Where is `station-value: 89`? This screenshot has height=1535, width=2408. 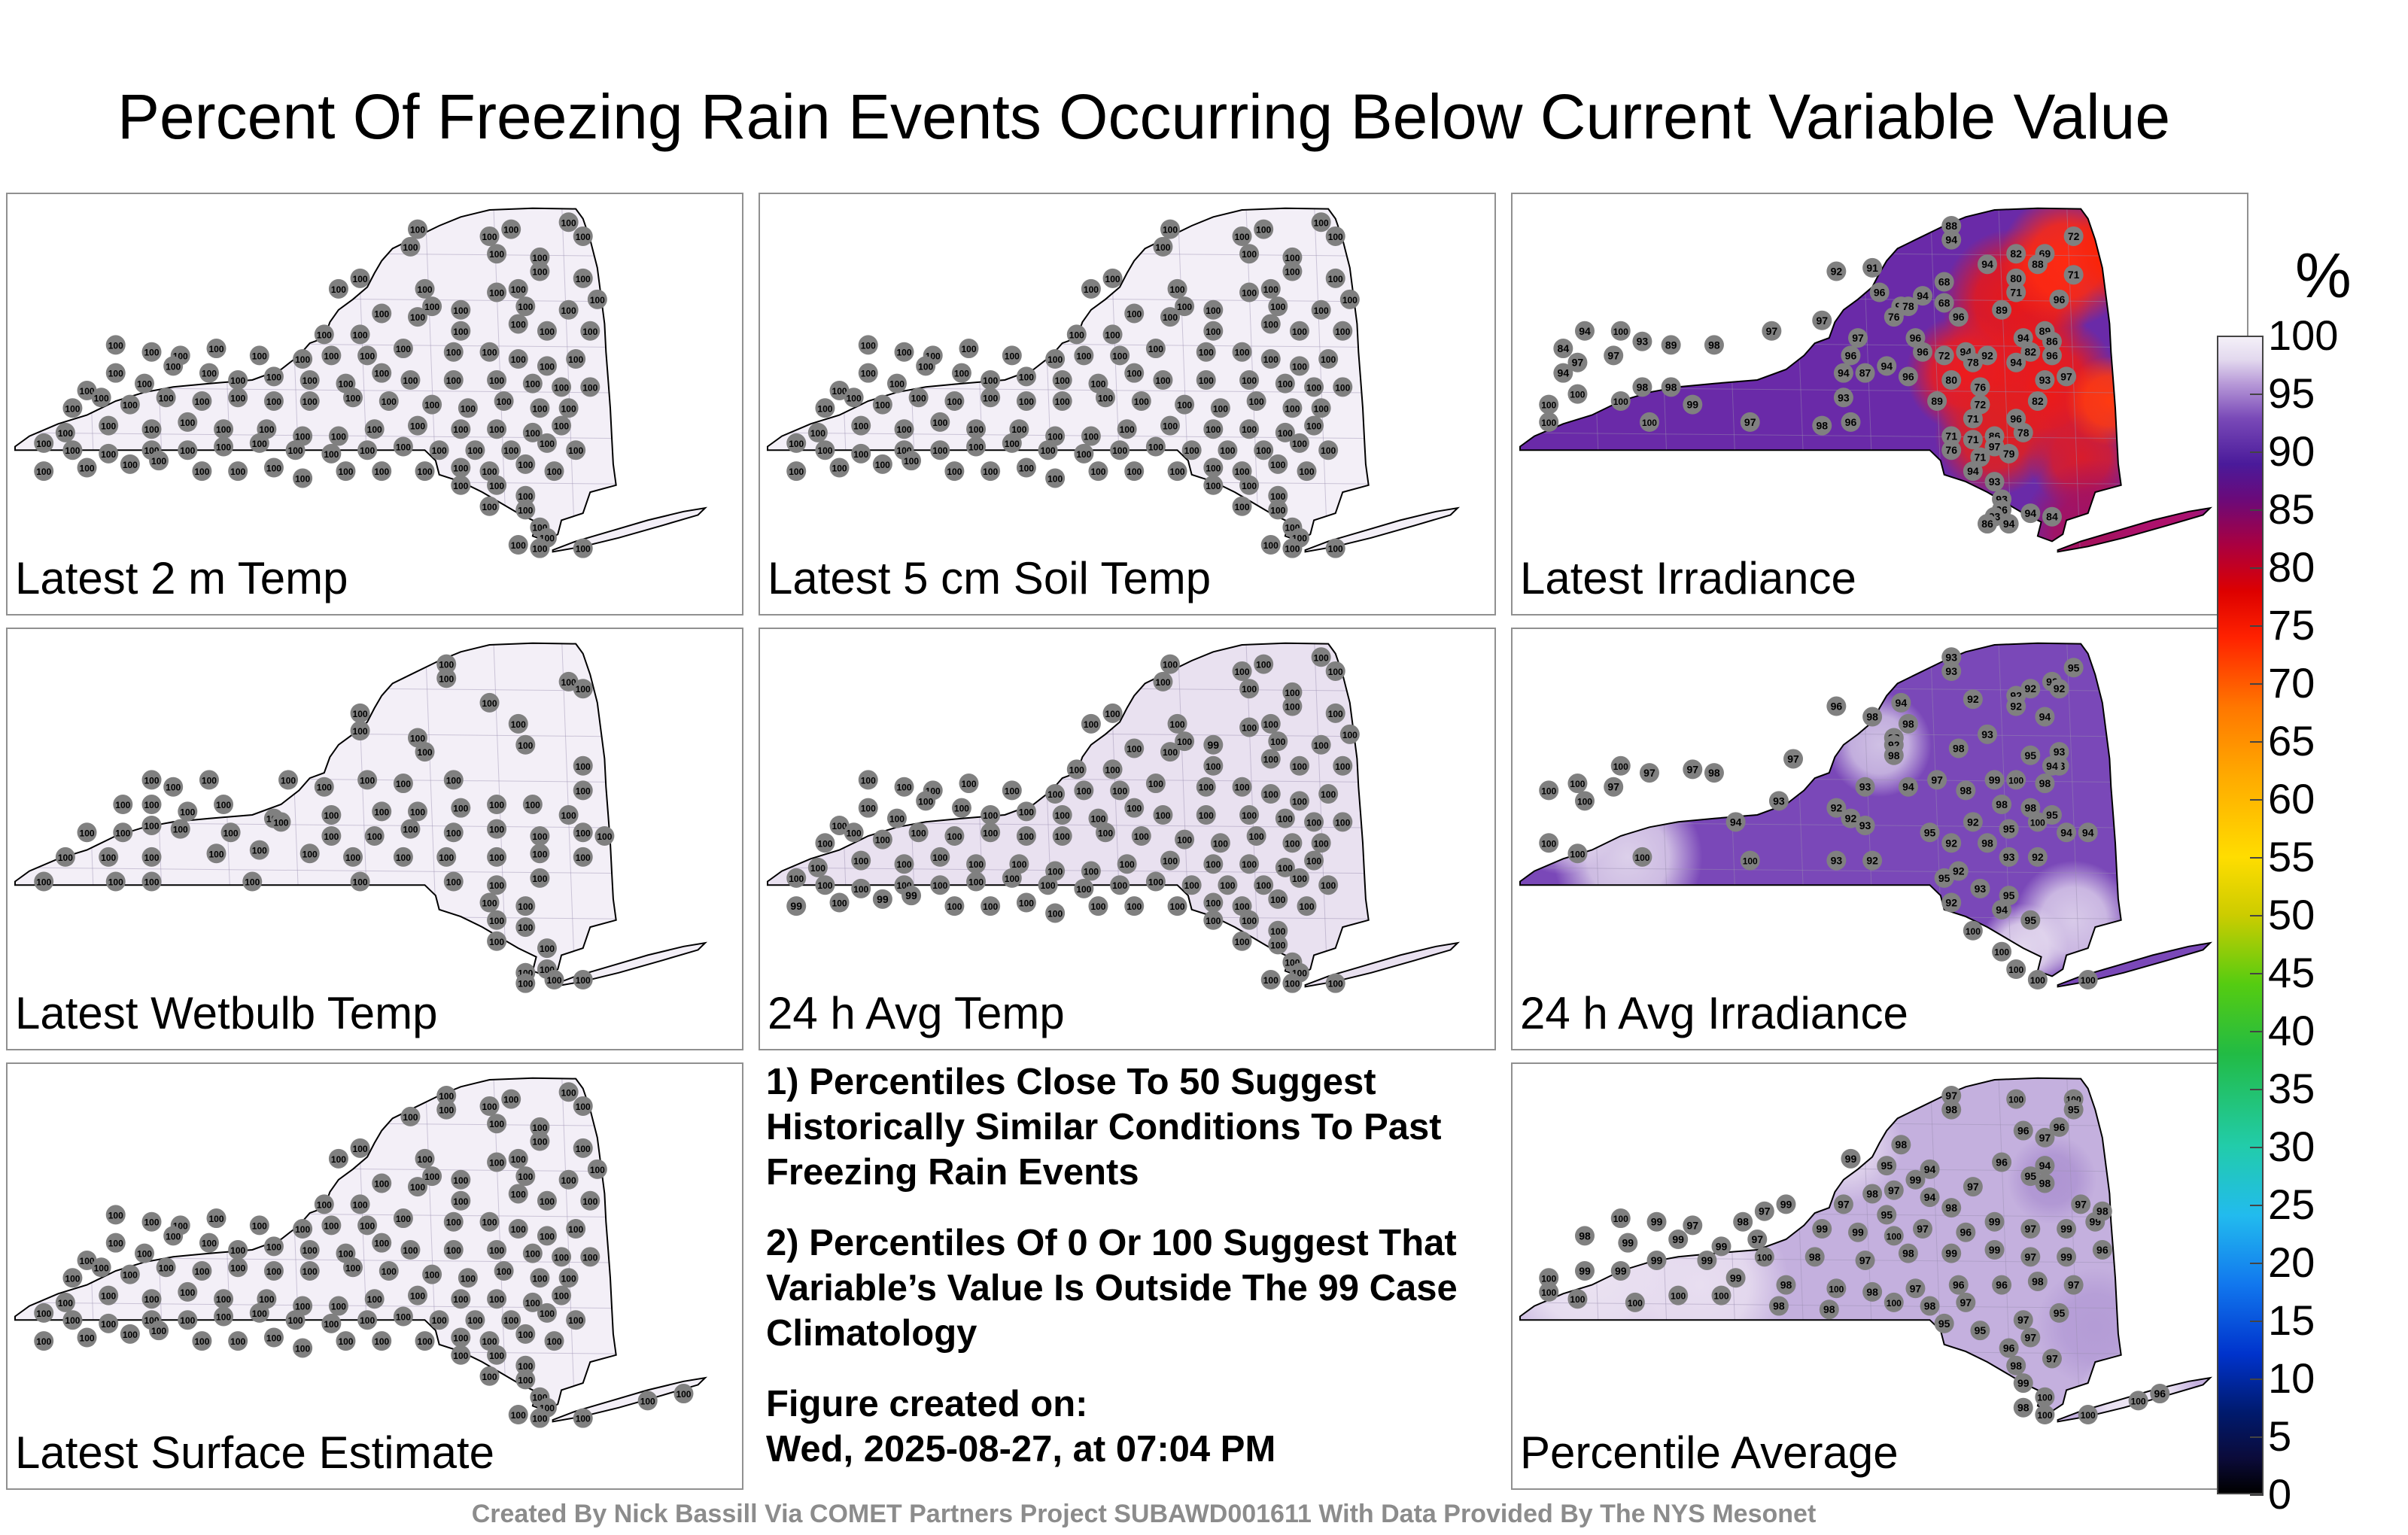 station-value: 89 is located at coordinates (1937, 401).